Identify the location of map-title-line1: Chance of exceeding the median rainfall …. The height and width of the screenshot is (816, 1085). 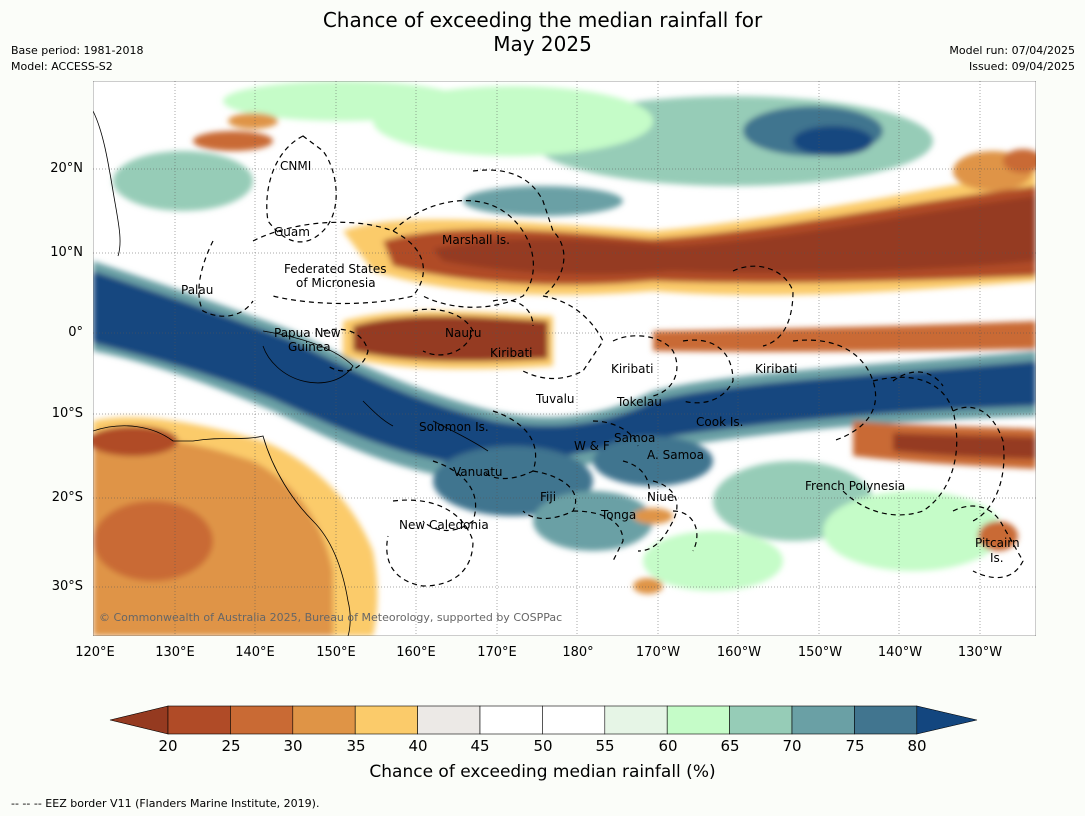
(542, 20).